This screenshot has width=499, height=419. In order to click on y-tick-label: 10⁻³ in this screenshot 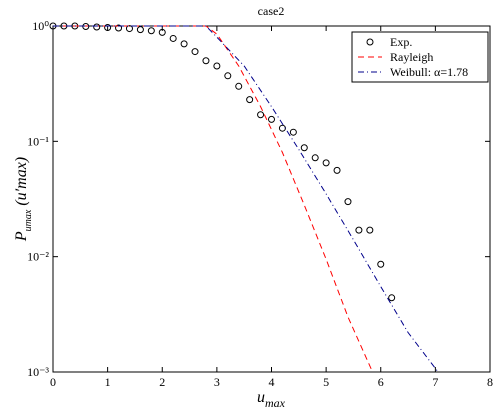, I will do `click(38, 372)`.